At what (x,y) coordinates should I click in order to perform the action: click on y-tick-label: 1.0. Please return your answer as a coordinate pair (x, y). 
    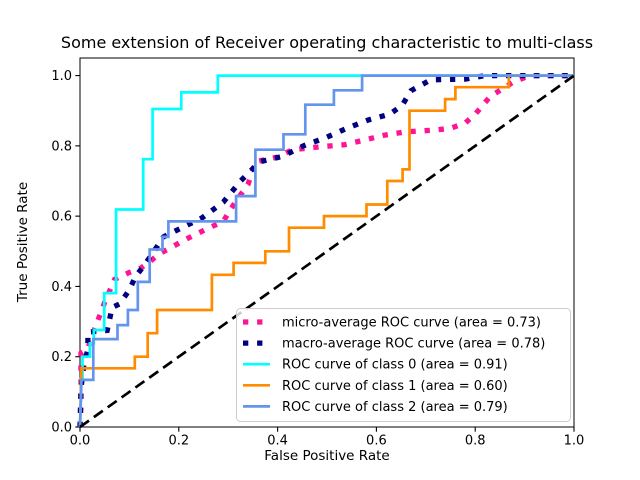
    Looking at the image, I should click on (61, 76).